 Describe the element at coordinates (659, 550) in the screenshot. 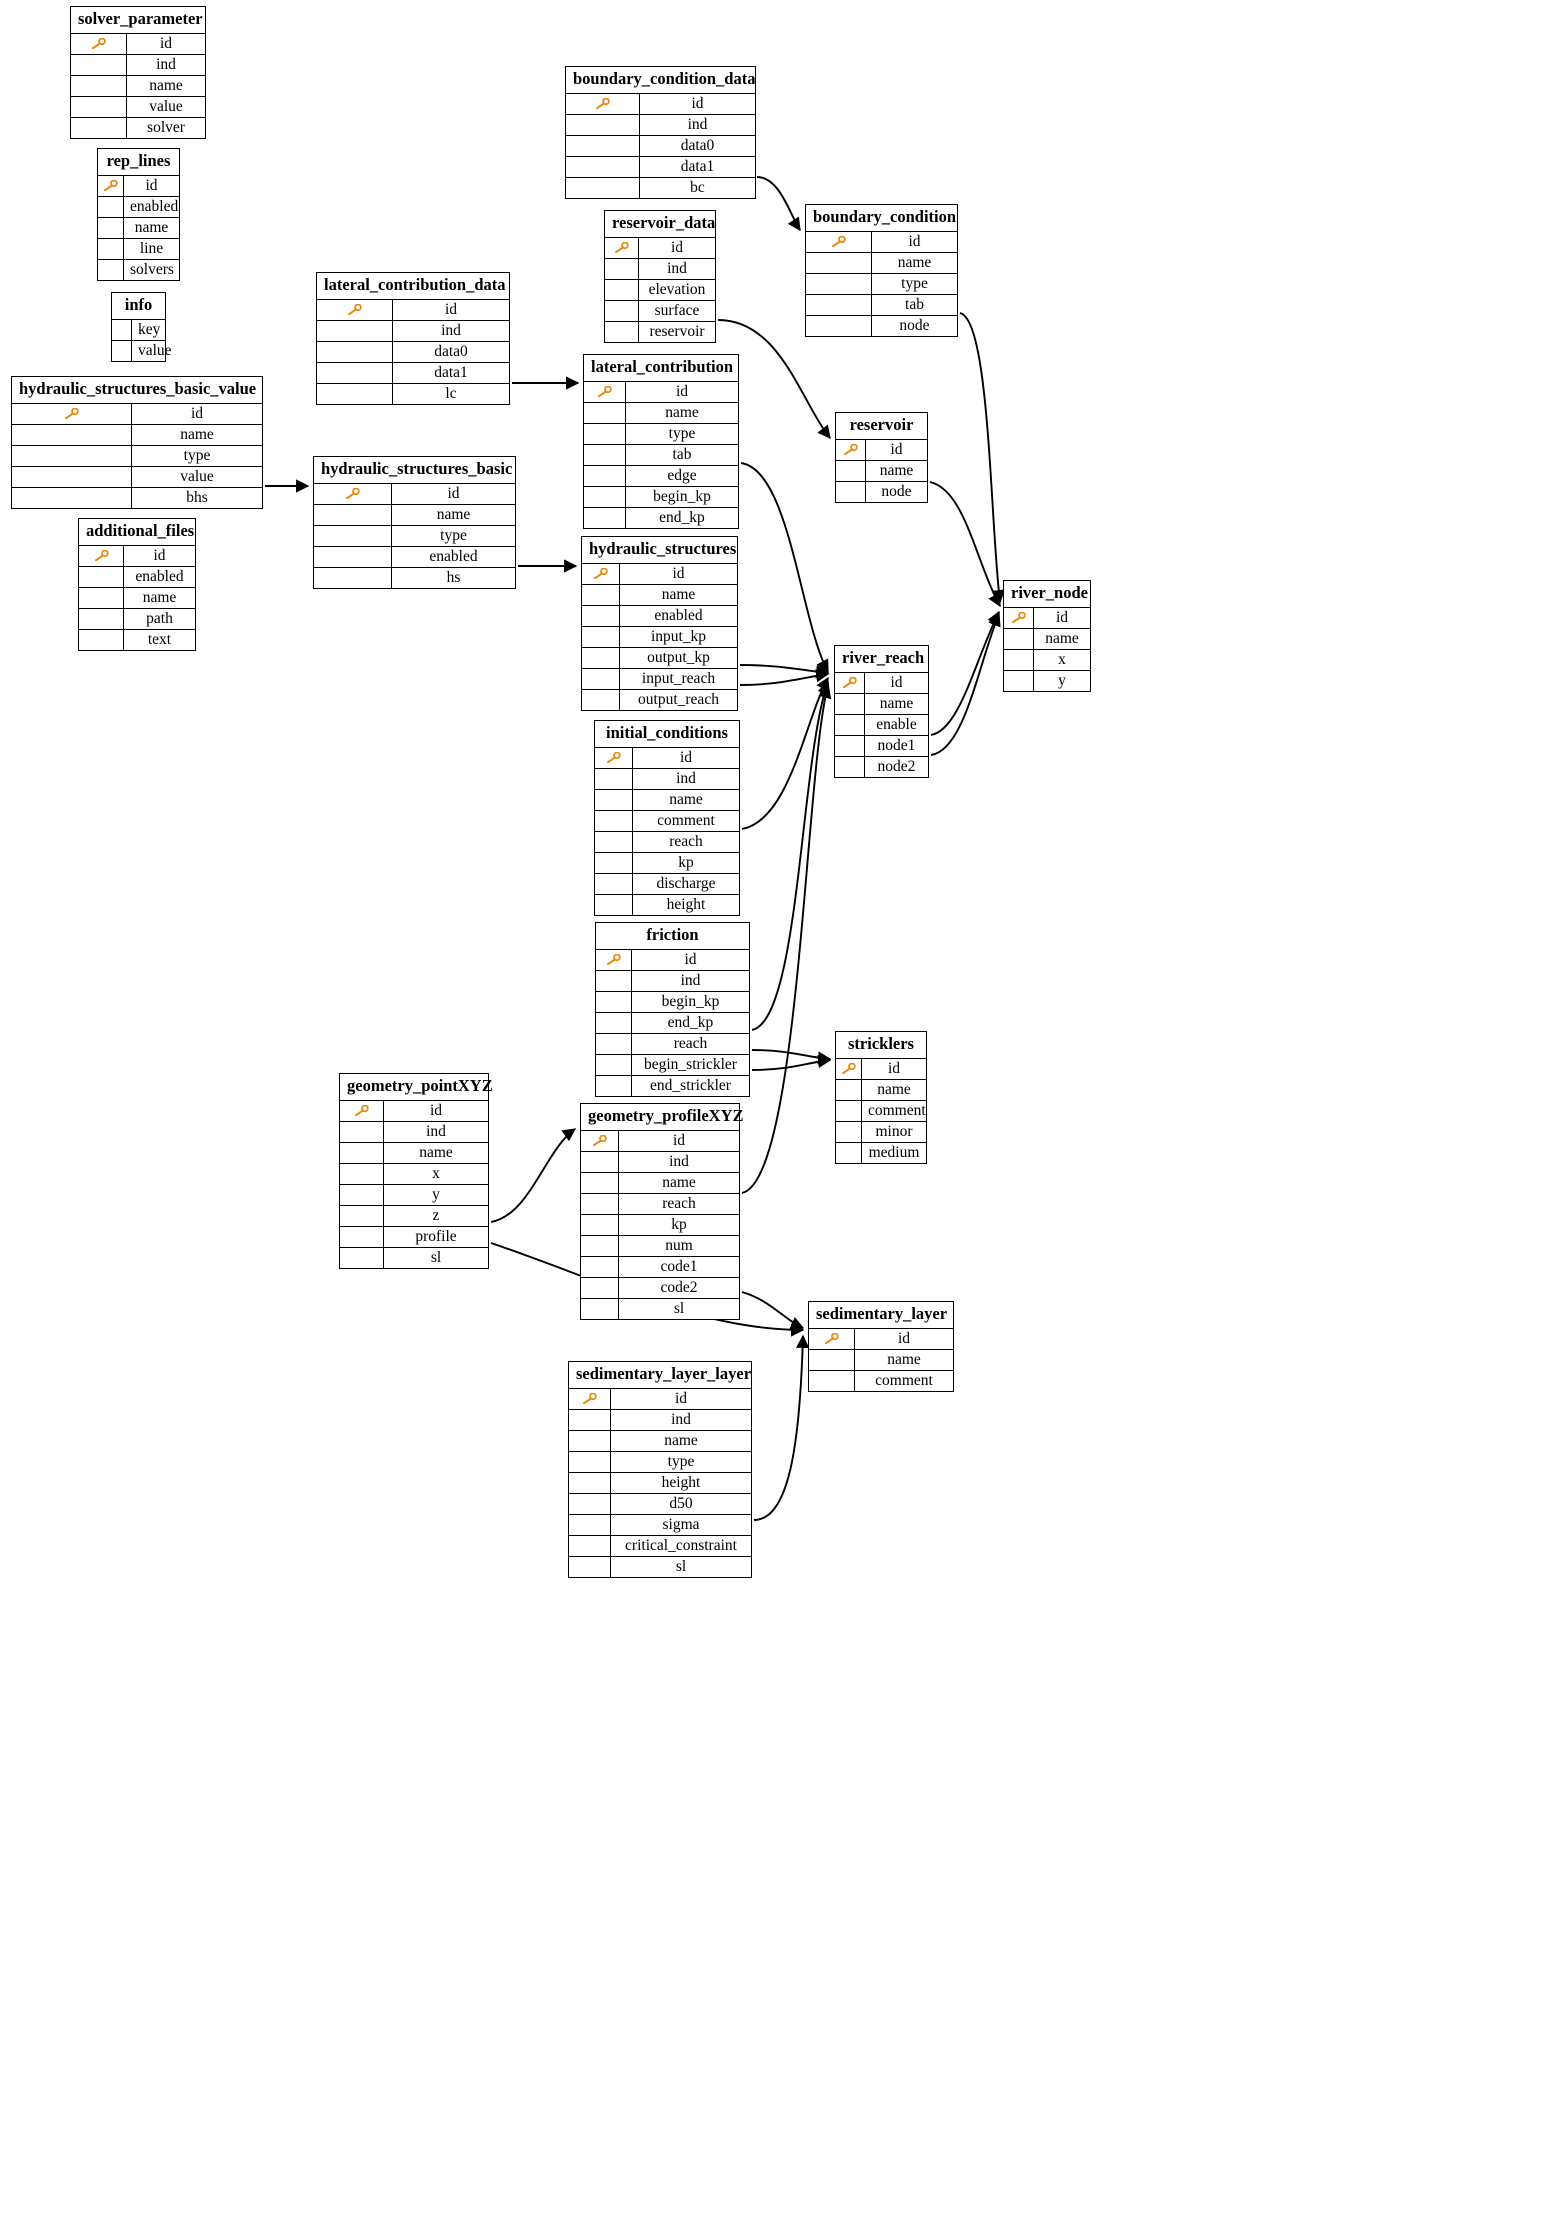

I see `entity-title: hydraulic_structures` at that location.